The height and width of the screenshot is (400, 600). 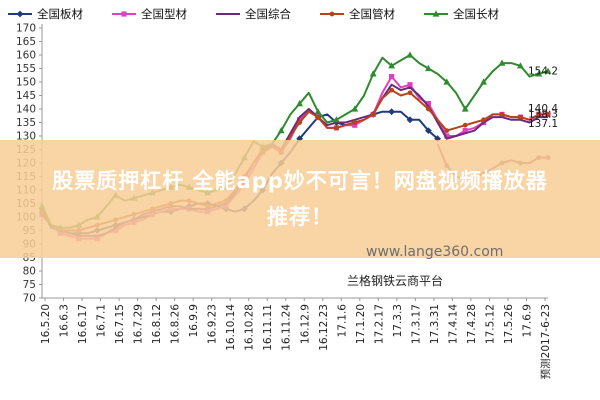 I want to click on x-tick-label: 17.4.28, so click(x=472, y=324).